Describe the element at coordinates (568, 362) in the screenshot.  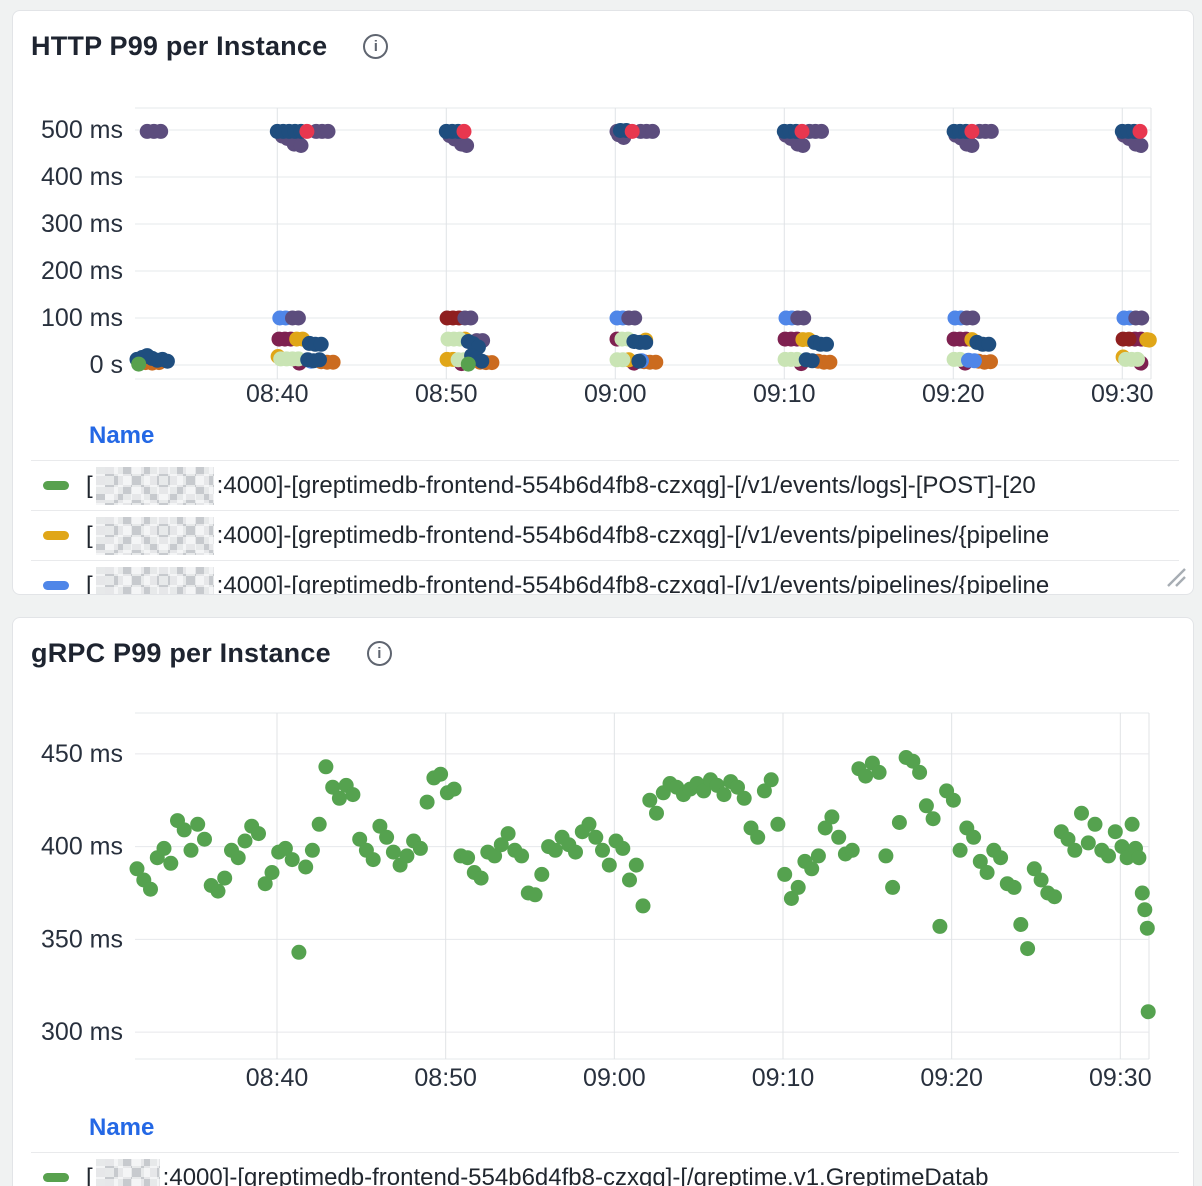
I see `series-orange` at that location.